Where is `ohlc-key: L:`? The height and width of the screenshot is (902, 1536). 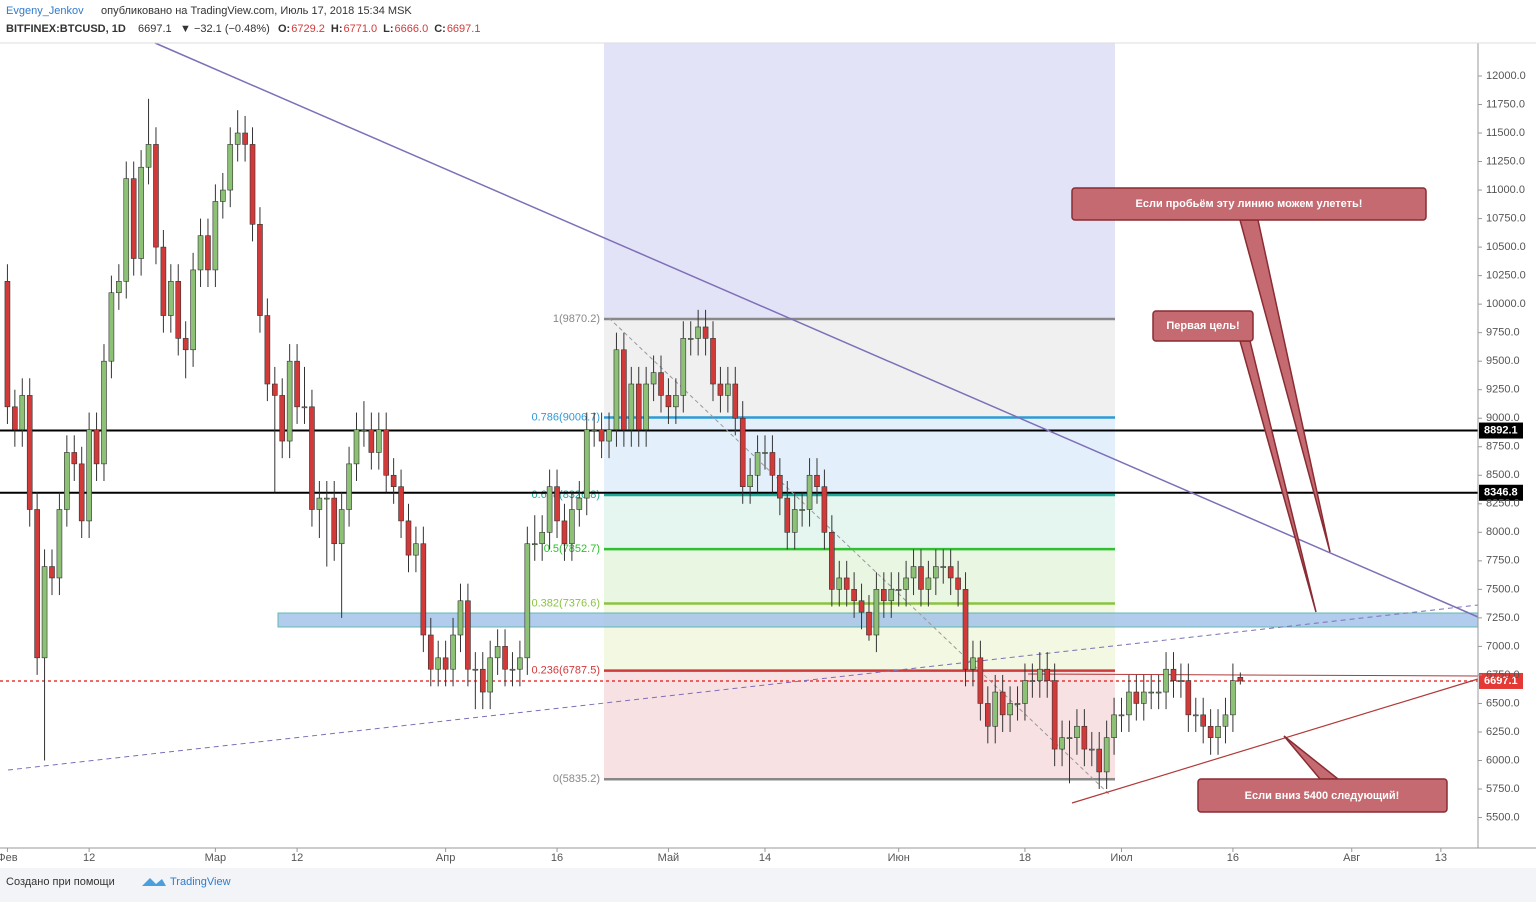 ohlc-key: L: is located at coordinates (388, 29).